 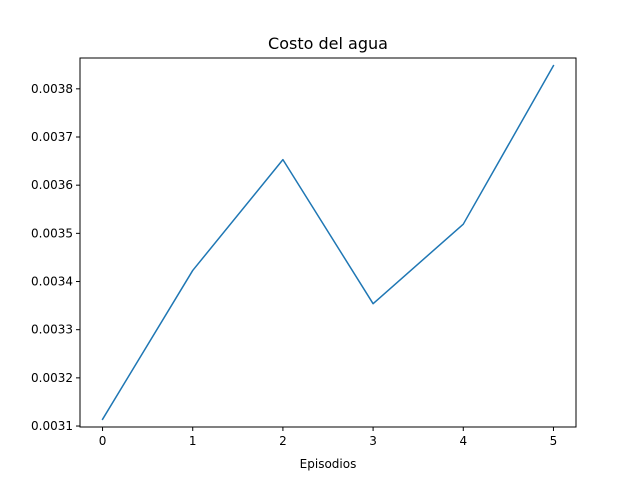 What do you see at coordinates (52, 185) in the screenshot?
I see `y-tick-label: 0.0036` at bounding box center [52, 185].